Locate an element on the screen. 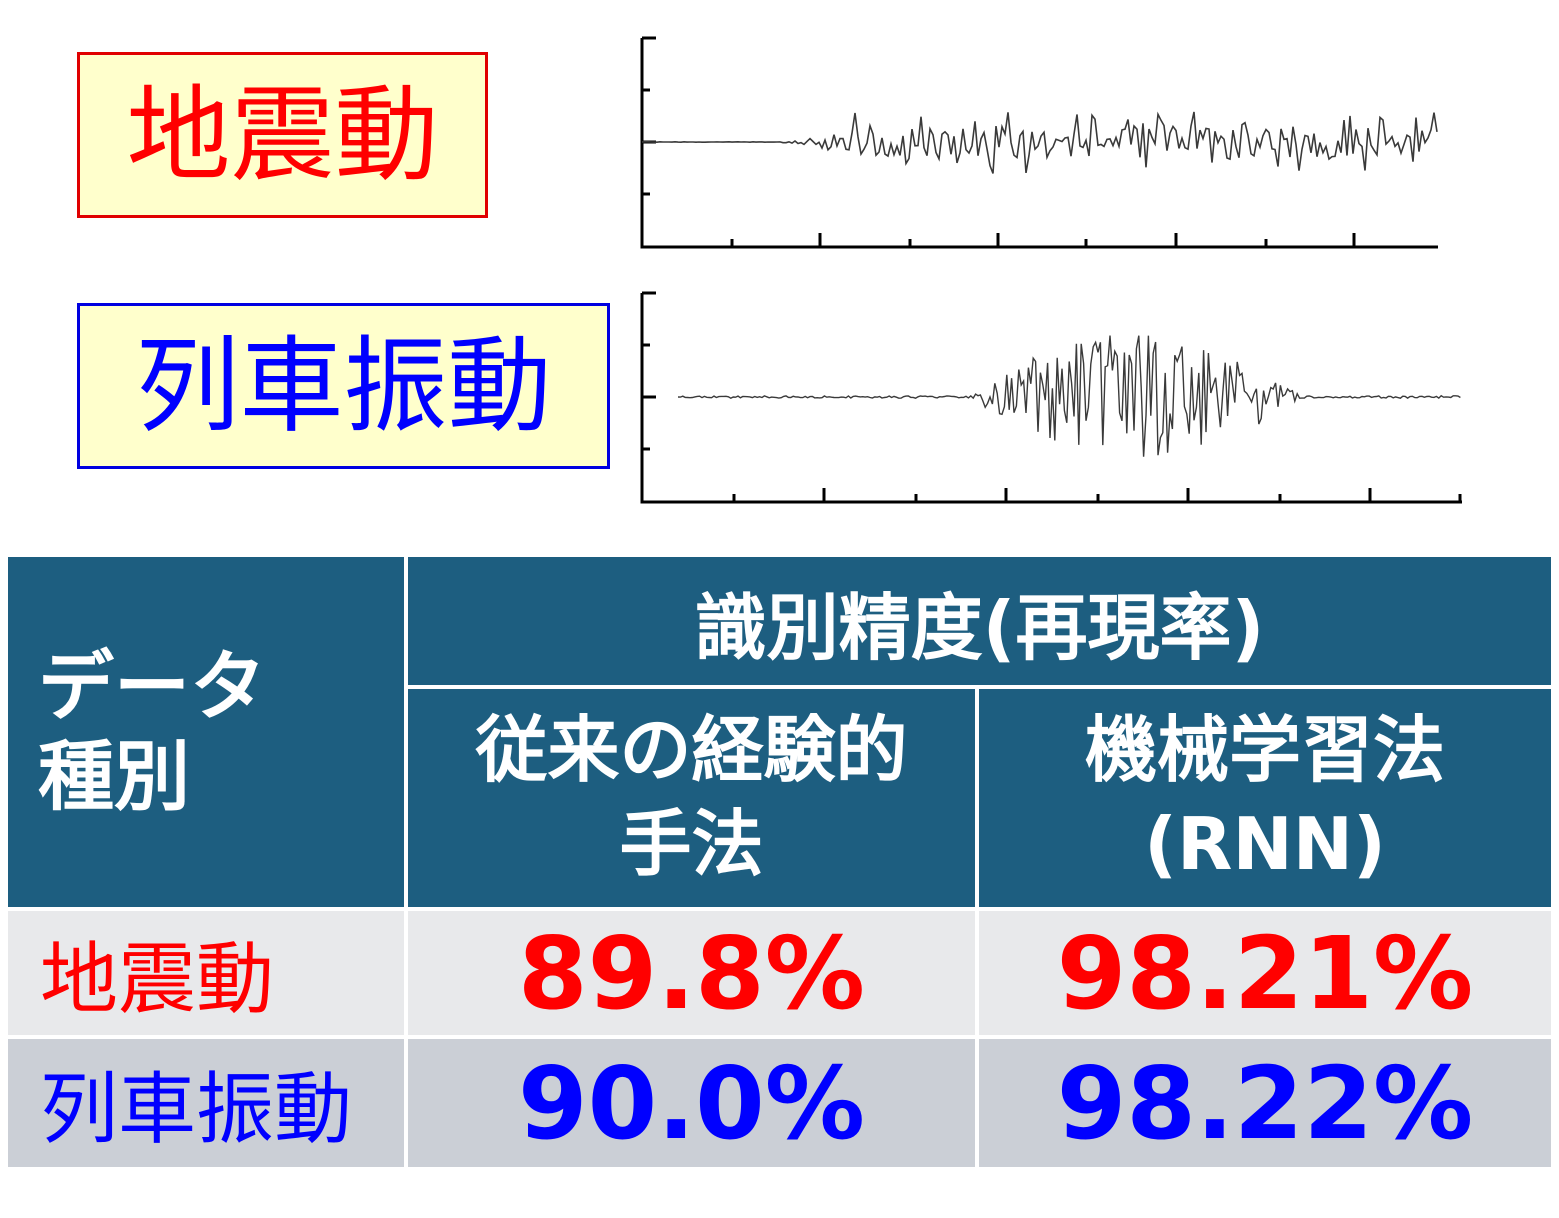 This screenshot has width=1559, height=1218. header-conventional-line1: 従来の経験的 is located at coordinates (691, 750).